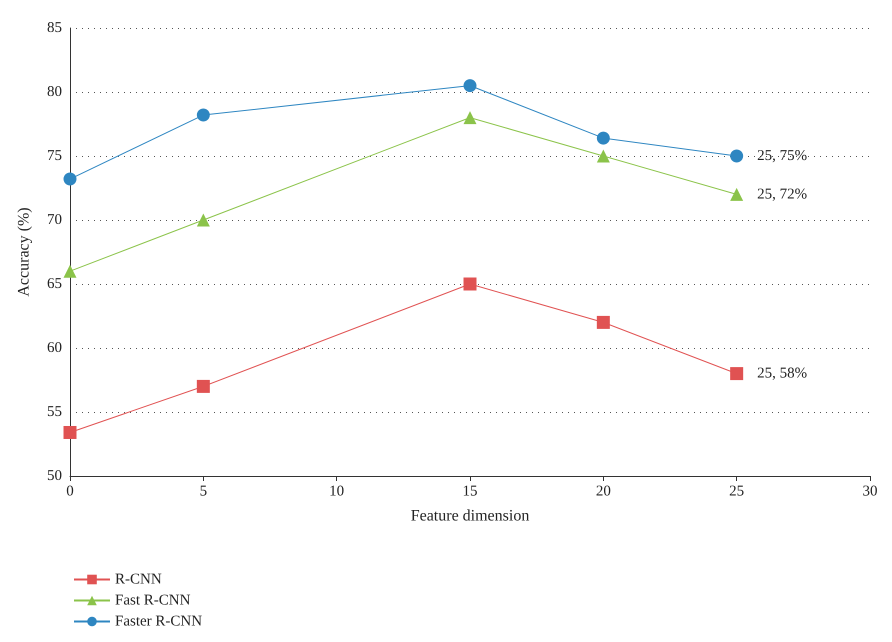 This screenshot has width=892, height=642. Describe the element at coordinates (782, 156) in the screenshot. I see `data-label: 25, 75%` at that location.